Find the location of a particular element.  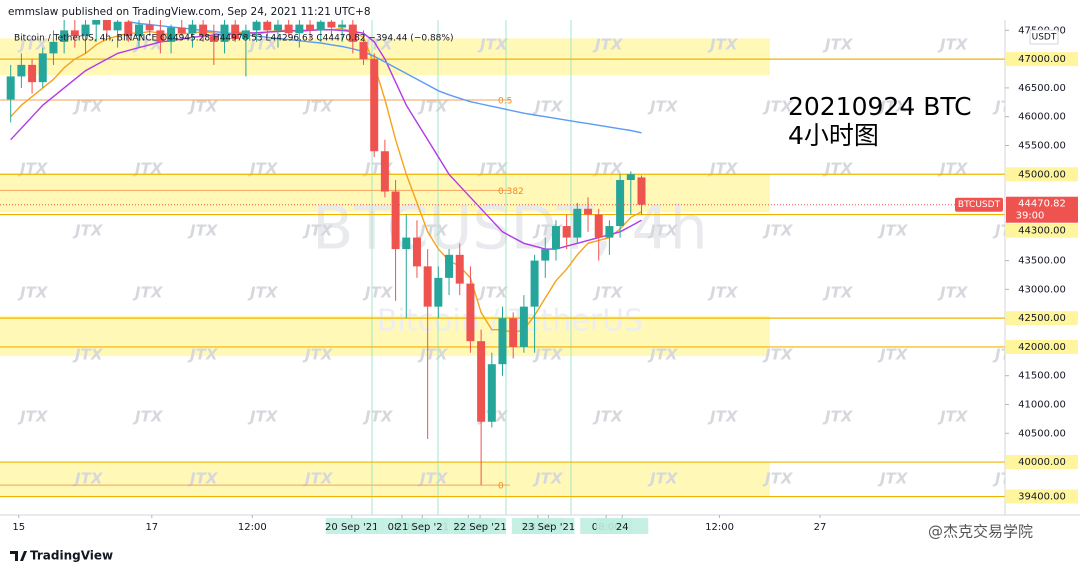

last-price-tag is located at coordinates (1042, 209).